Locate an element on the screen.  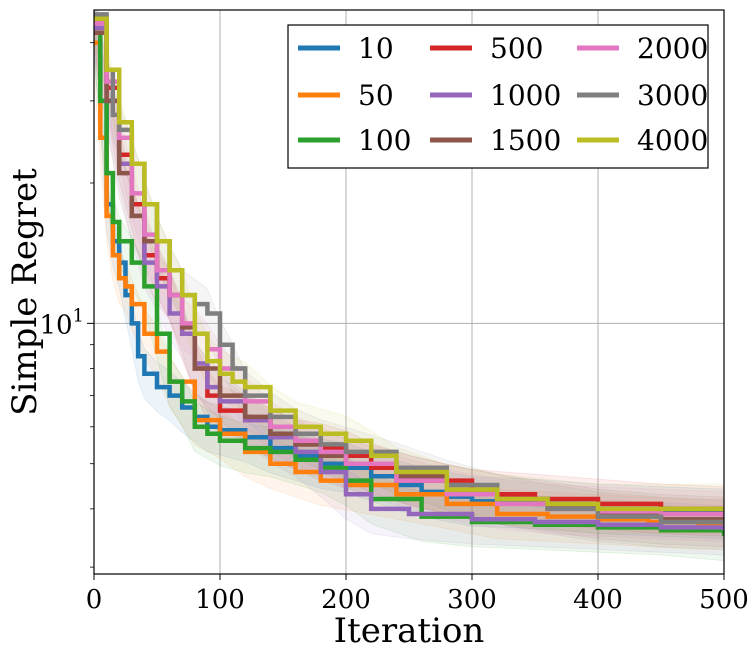
legend-label-3000: 3000 is located at coordinates (672, 95).